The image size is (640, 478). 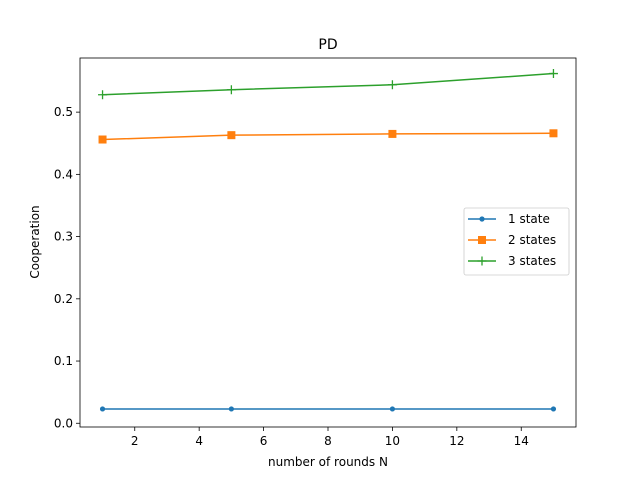 I want to click on legend-entry: 1 state, so click(x=509, y=219).